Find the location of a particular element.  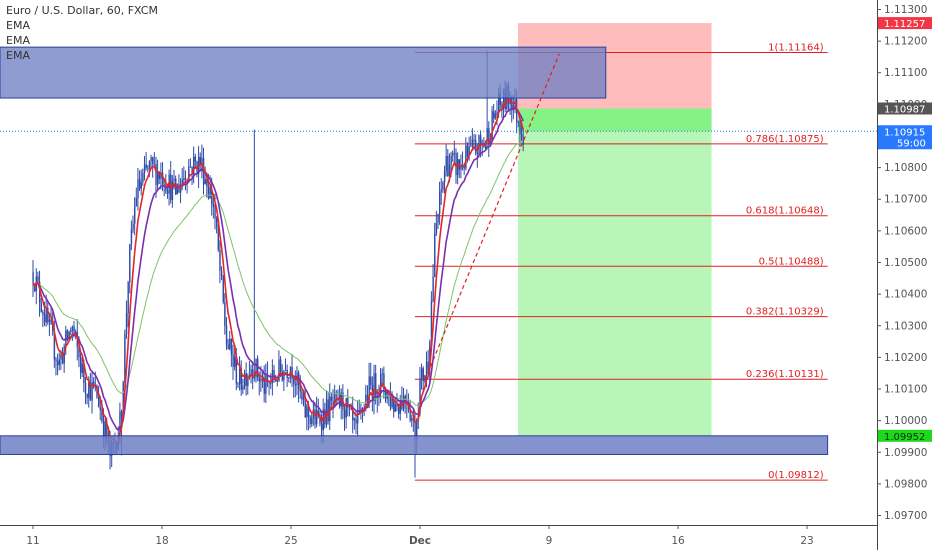

price-tag-label: 1.11257 is located at coordinates (904, 24).